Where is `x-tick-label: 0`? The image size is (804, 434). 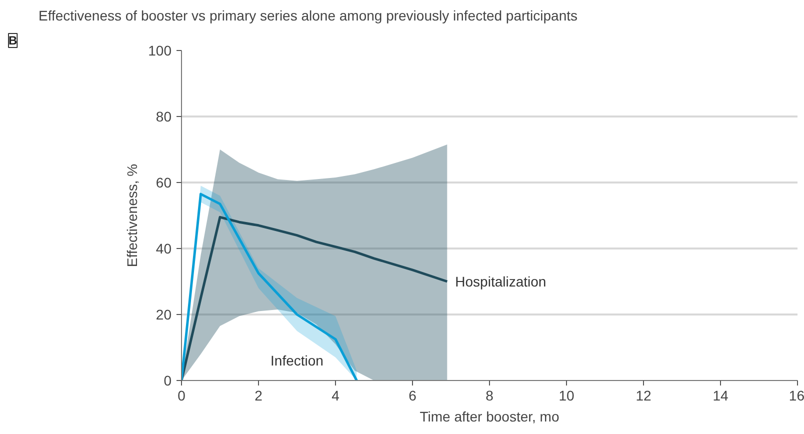 x-tick-label: 0 is located at coordinates (182, 396).